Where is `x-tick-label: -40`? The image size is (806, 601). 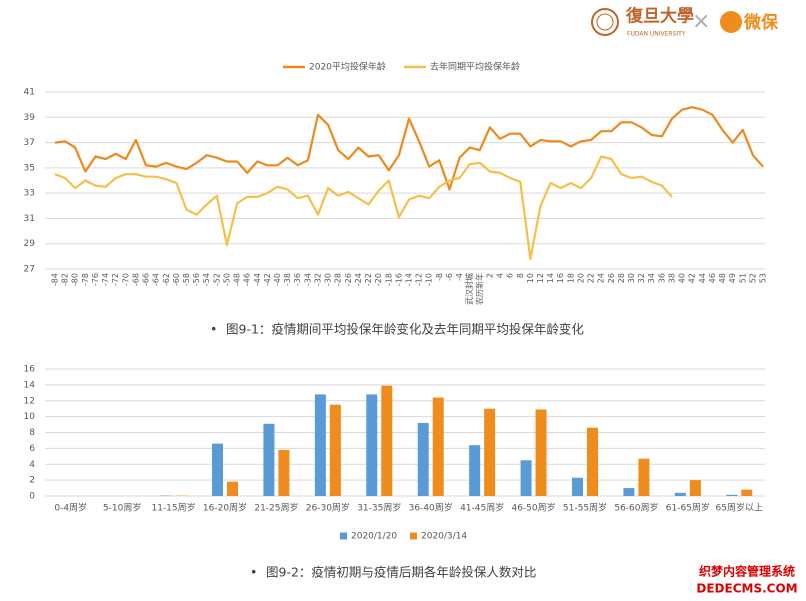 x-tick-label: -40 is located at coordinates (277, 279).